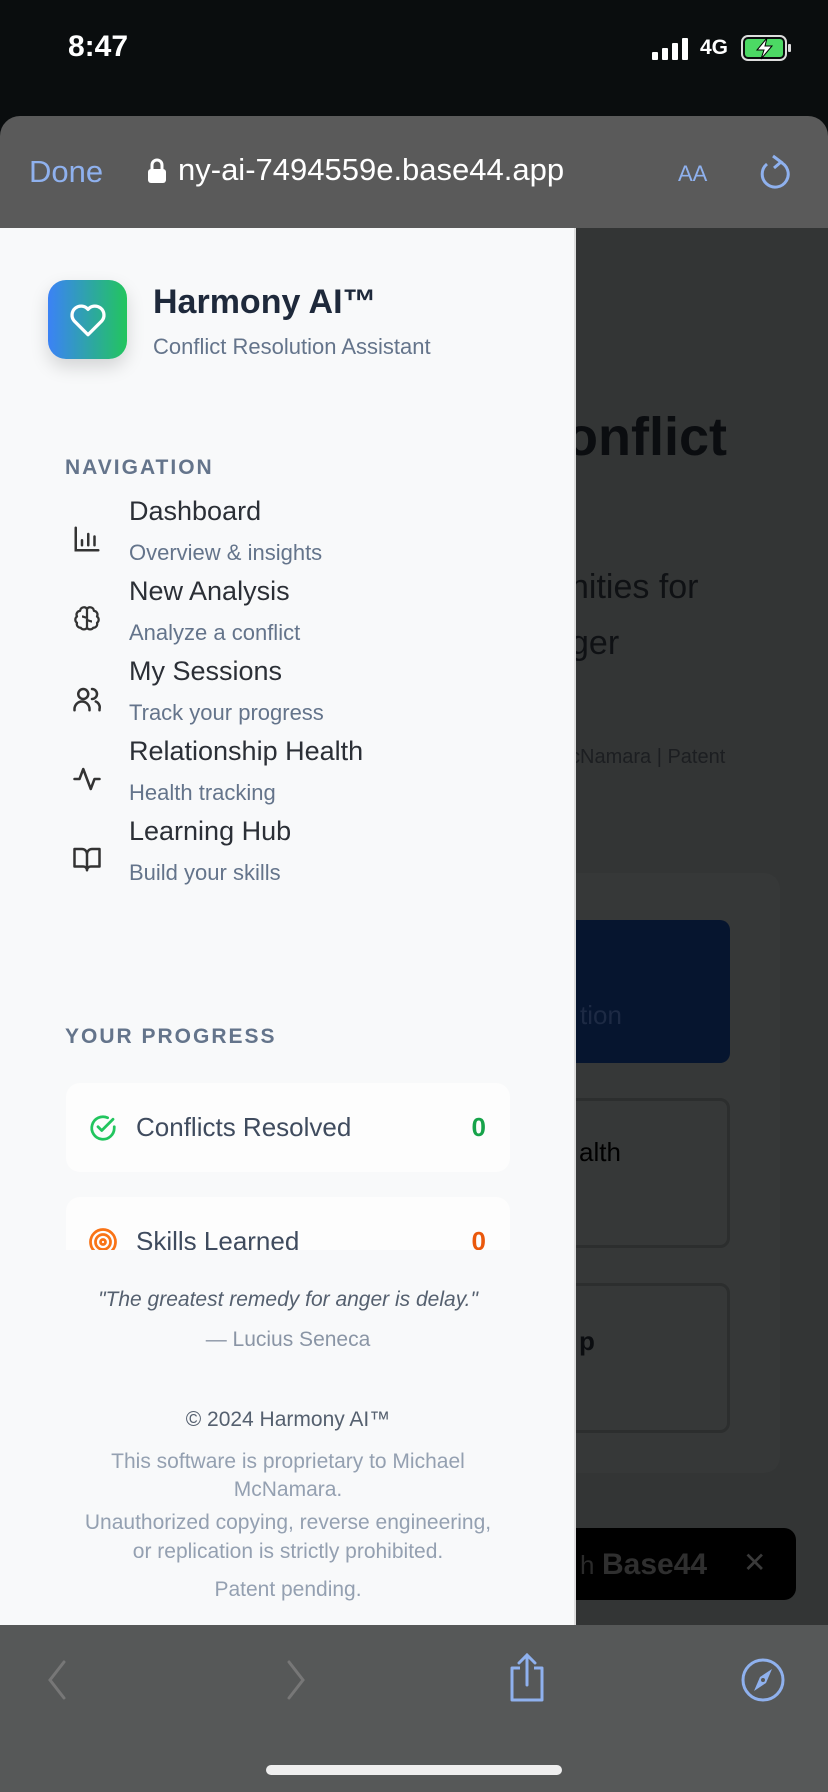 The height and width of the screenshot is (1792, 828). I want to click on users-icon, so click(87, 699).